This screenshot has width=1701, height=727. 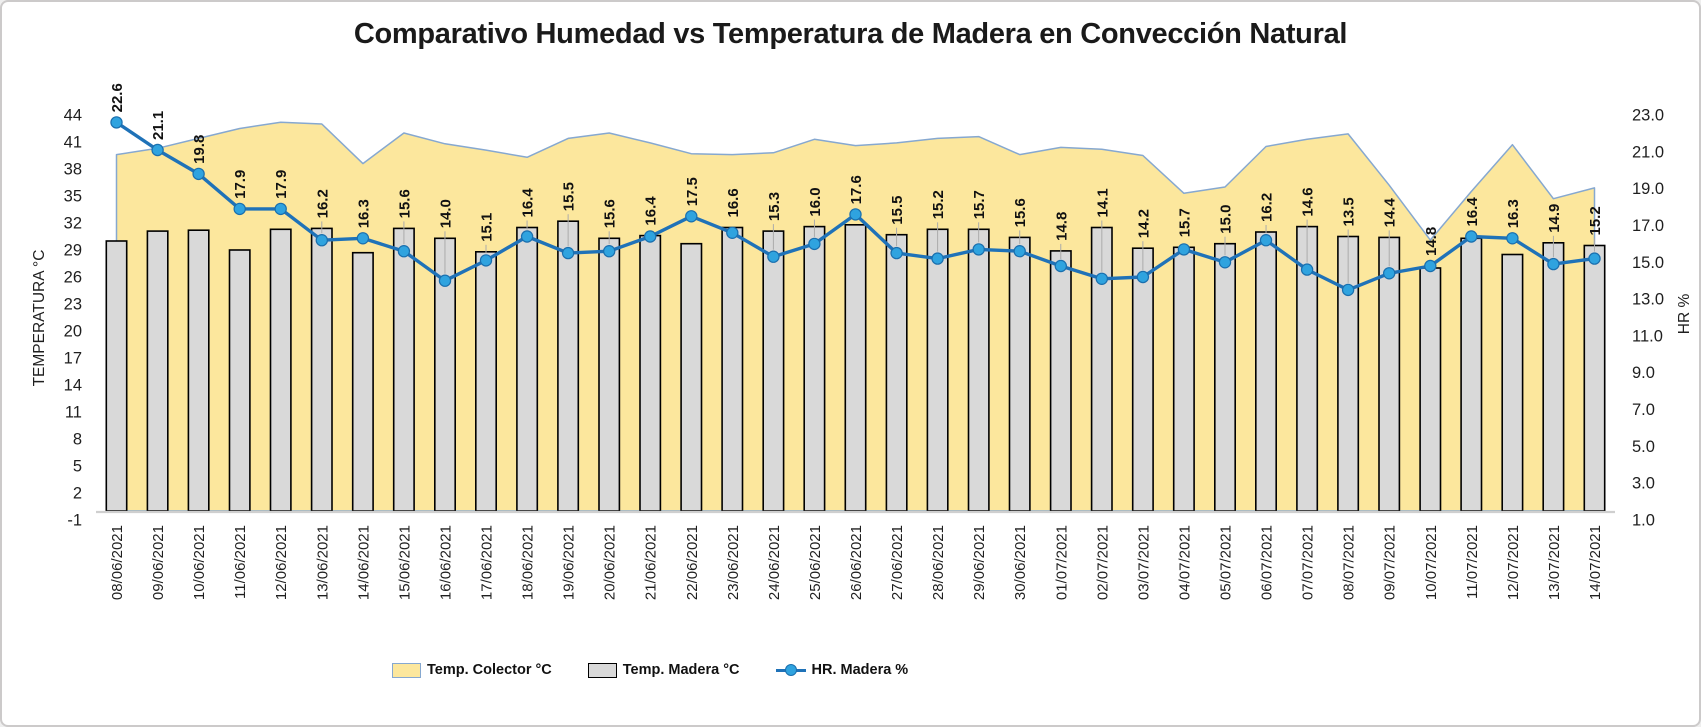 I want to click on svg-text: 14.0, so click(x=446, y=213).